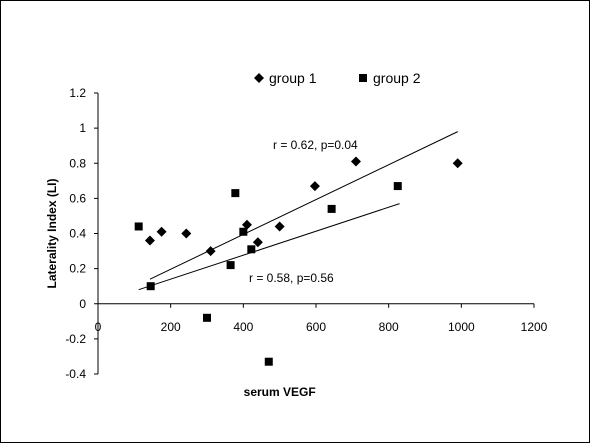 The width and height of the screenshot is (590, 444). Describe the element at coordinates (77, 269) in the screenshot. I see `y-tick-label: 0.2` at that location.